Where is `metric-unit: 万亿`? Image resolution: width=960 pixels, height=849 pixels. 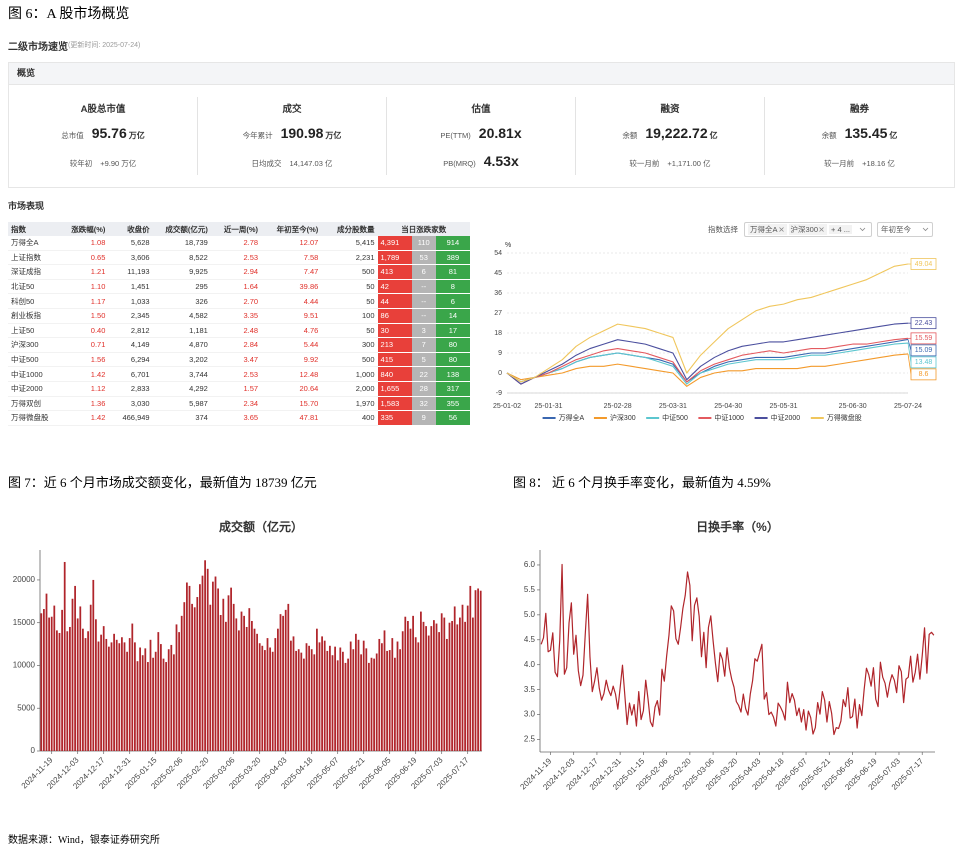
metric-unit: 万亿 is located at coordinates (136, 135).